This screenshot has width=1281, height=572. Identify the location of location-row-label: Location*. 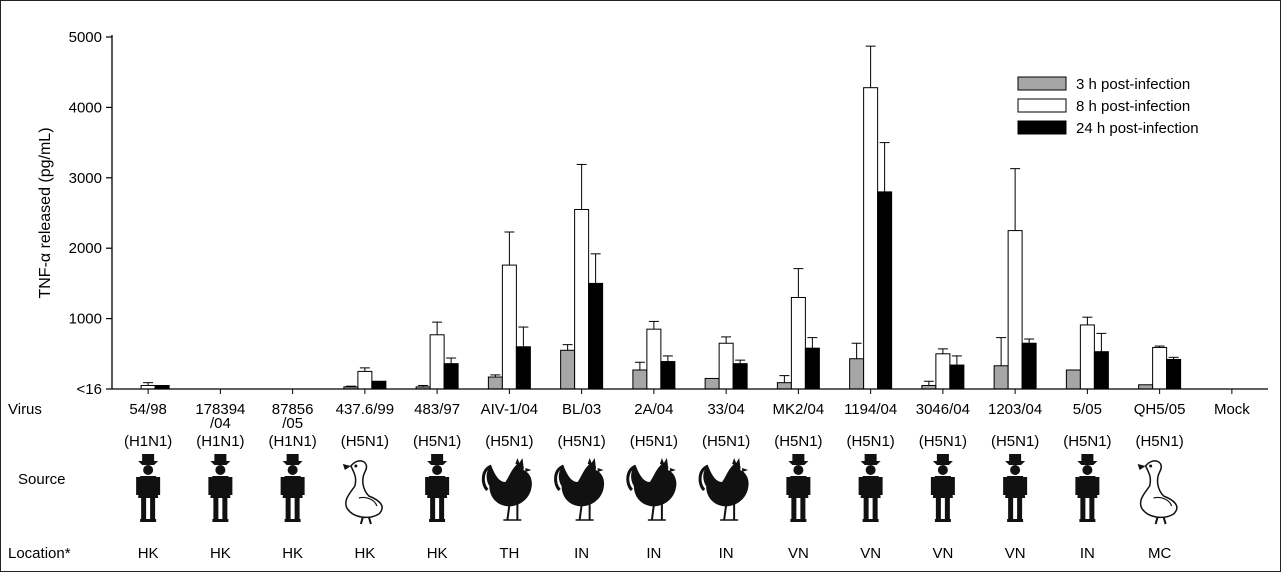
(39, 553).